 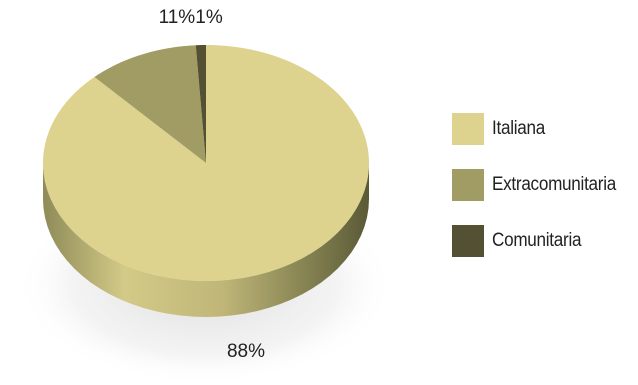 I want to click on pie-slice-comunitaria, so click(x=200, y=104).